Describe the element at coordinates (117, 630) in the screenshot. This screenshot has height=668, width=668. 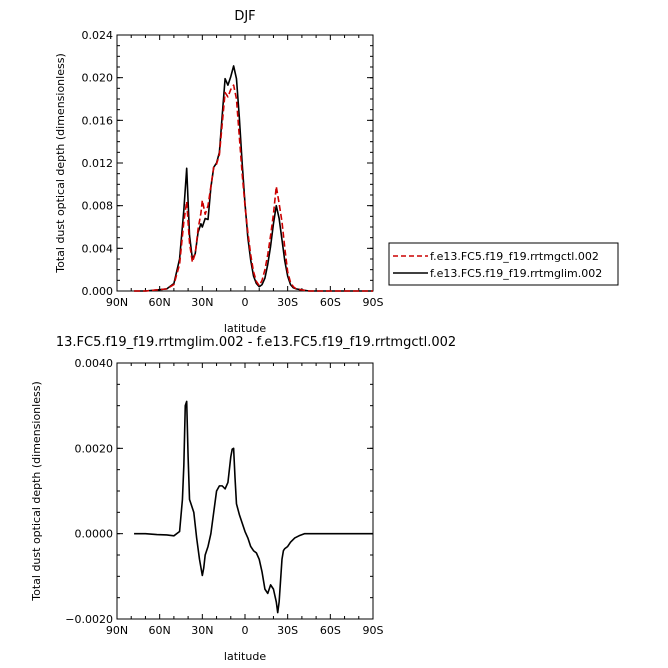
I see `bottom-x-tick-label: 90N` at that location.